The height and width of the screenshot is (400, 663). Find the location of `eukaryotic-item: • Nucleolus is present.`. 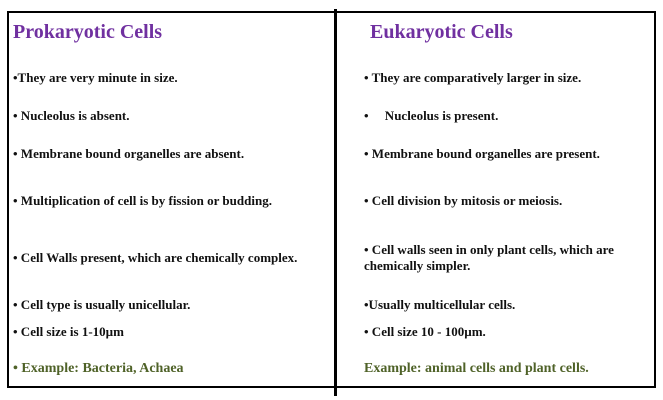

eukaryotic-item: • Nucleolus is present. is located at coordinates (431, 115).